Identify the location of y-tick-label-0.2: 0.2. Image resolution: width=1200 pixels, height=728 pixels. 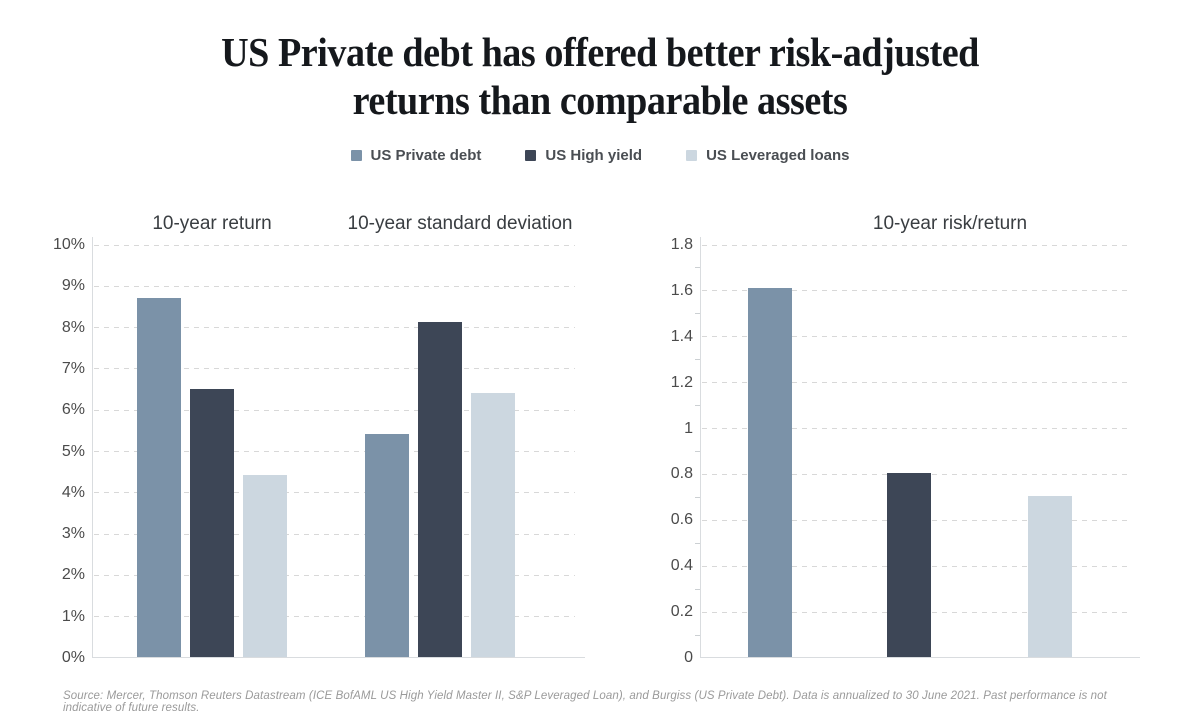
(681, 612).